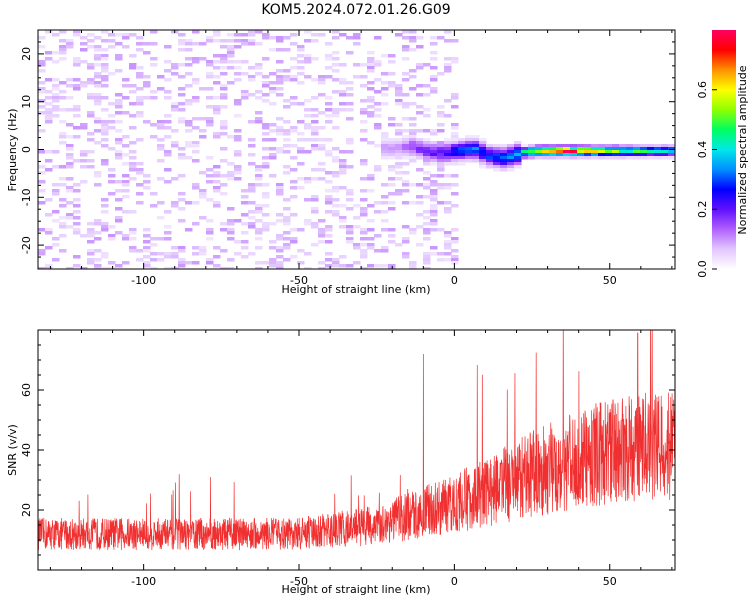 This screenshot has width=750, height=600. I want to click on y-tick-label: -20, so click(26, 245).